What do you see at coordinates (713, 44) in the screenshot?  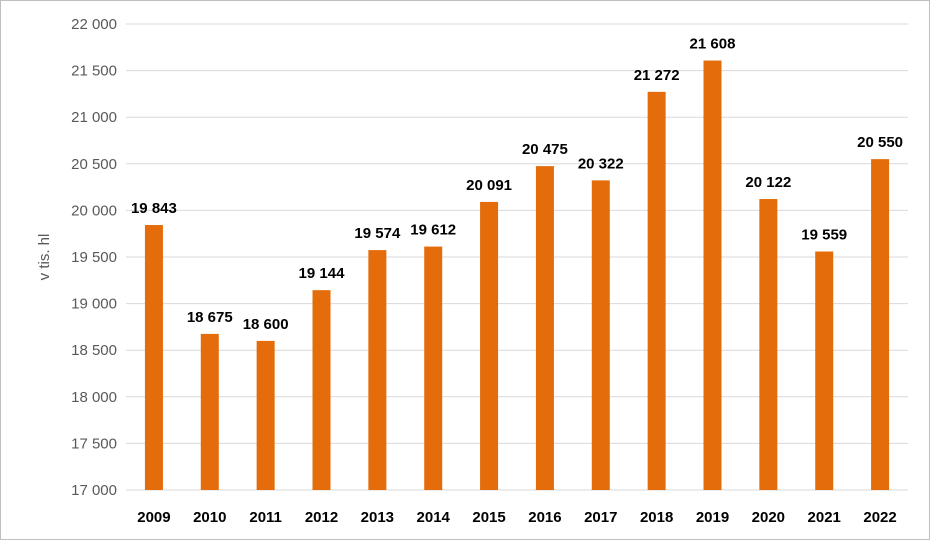 I see `data-label-2019: 21 608` at bounding box center [713, 44].